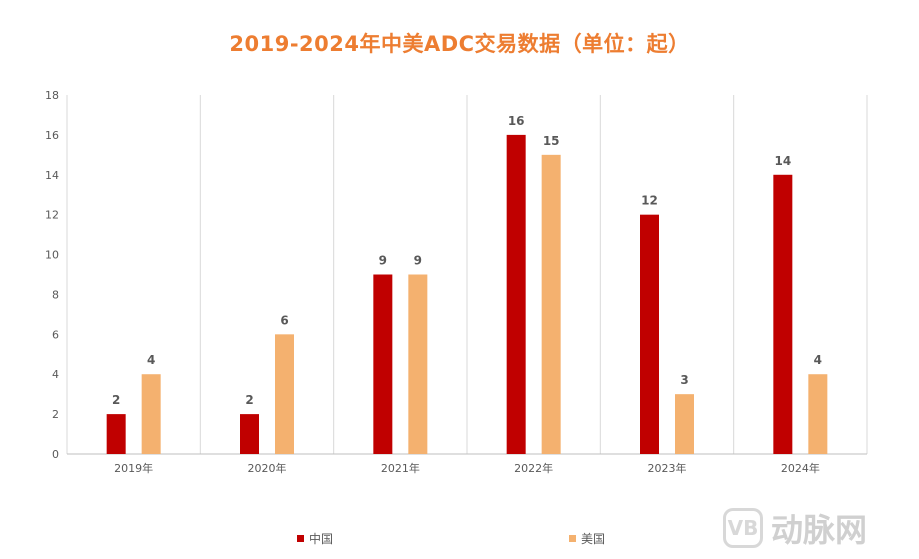 The image size is (919, 559). I want to click on legend-item-usa: 美国, so click(587, 538).